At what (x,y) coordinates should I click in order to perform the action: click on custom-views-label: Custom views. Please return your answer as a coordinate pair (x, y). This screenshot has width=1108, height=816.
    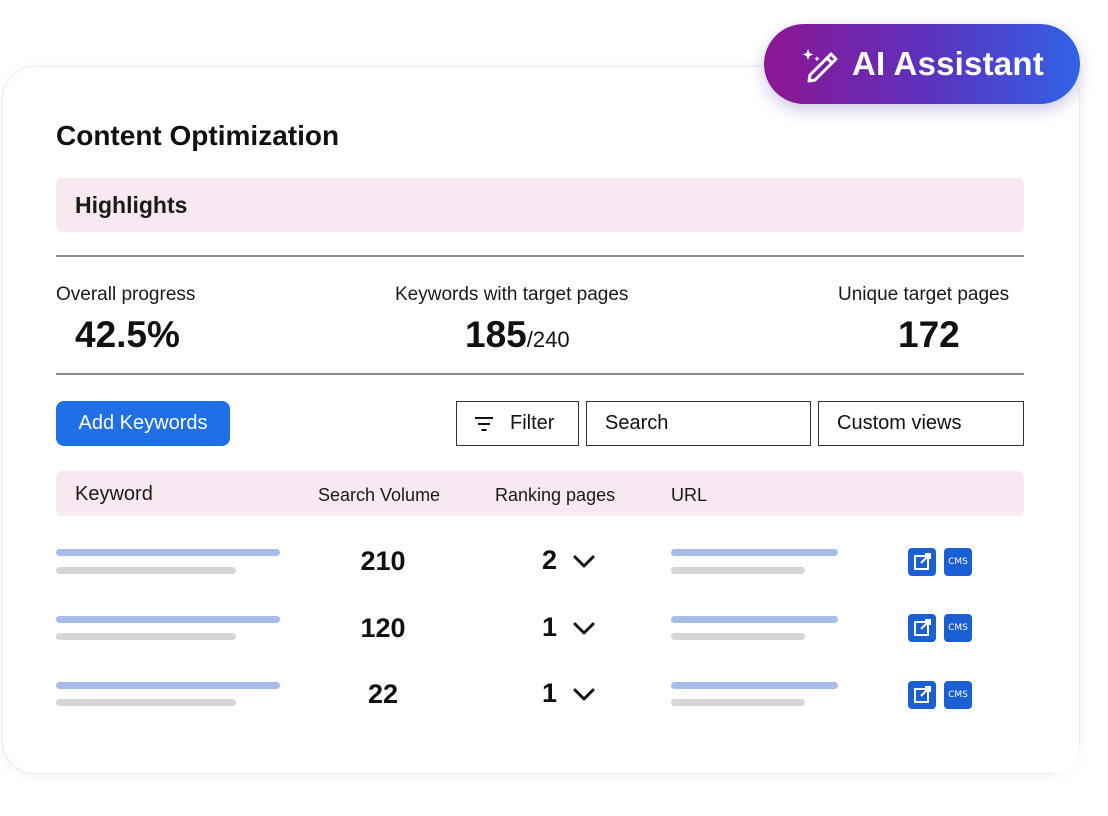
    Looking at the image, I should click on (899, 423).